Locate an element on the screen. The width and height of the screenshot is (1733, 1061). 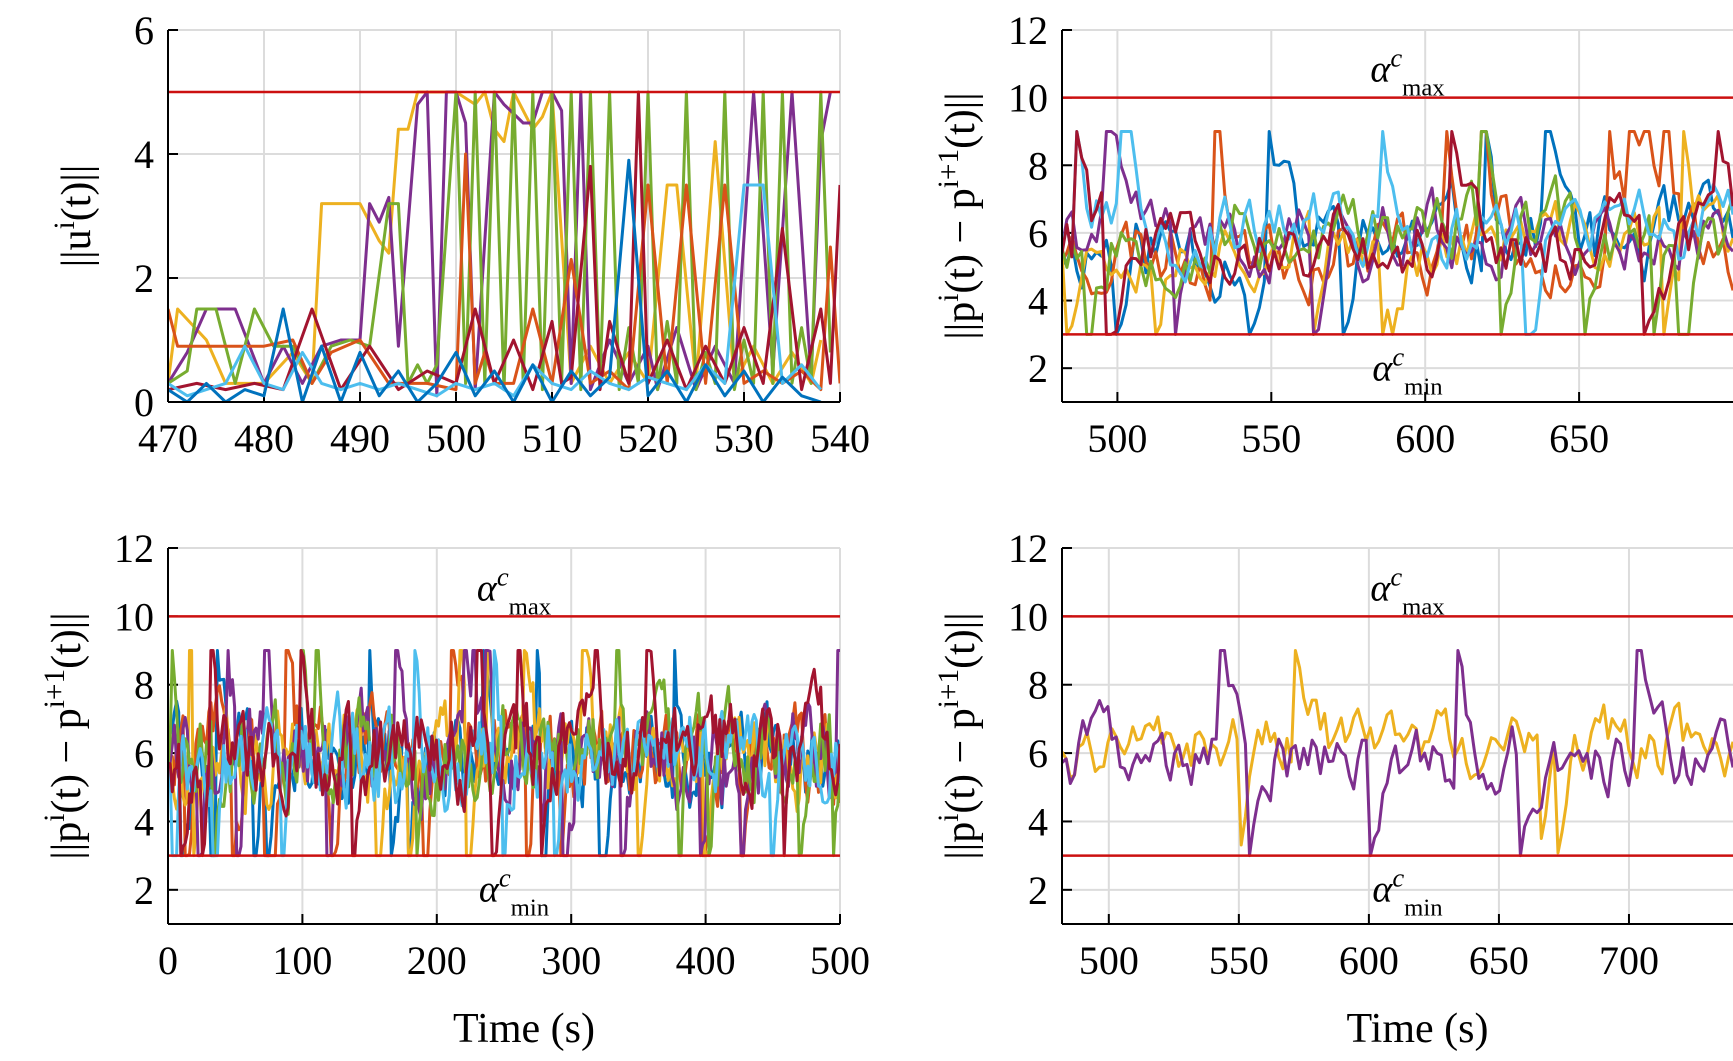
x-tick-label: 540 is located at coordinates (840, 438).